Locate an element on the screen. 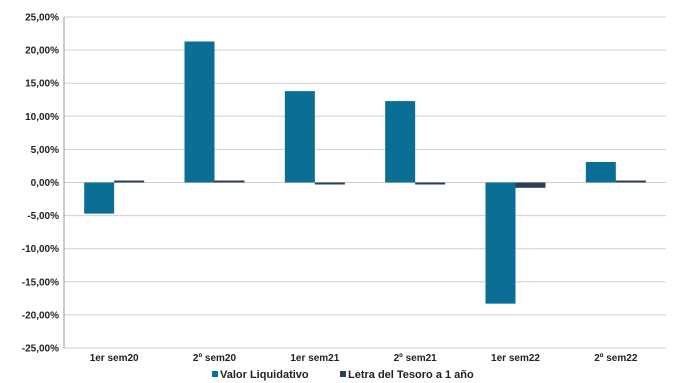 Image resolution: width=674 pixels, height=383 pixels. y-tick-label: 15,00% is located at coordinates (42, 84).